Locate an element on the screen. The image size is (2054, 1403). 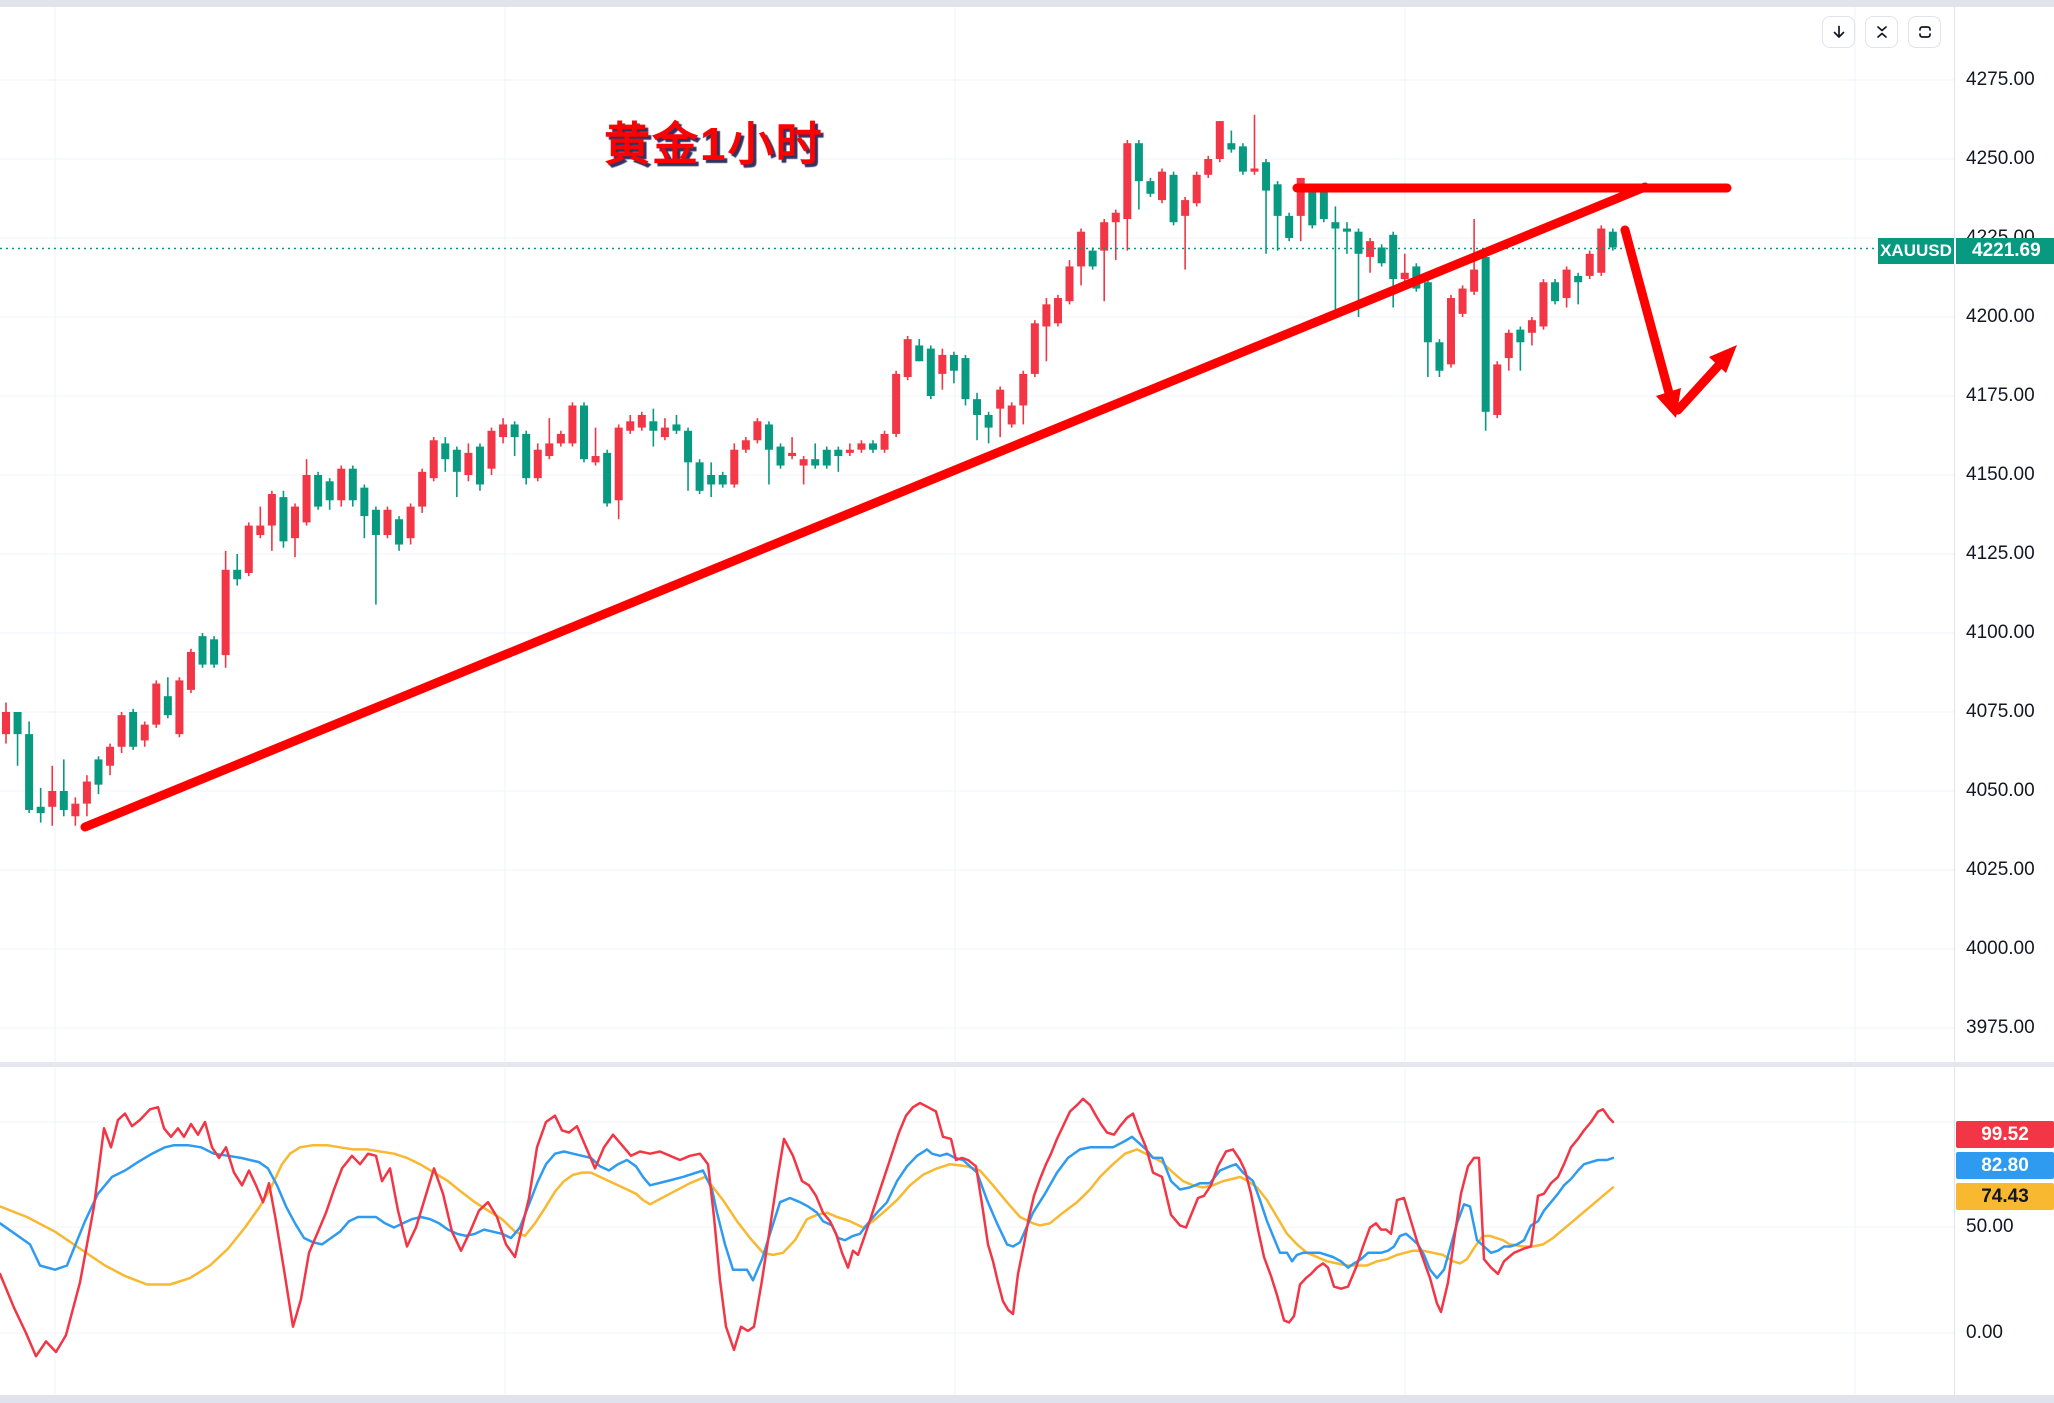
scroll-to-recent-button is located at coordinates (1838, 32).